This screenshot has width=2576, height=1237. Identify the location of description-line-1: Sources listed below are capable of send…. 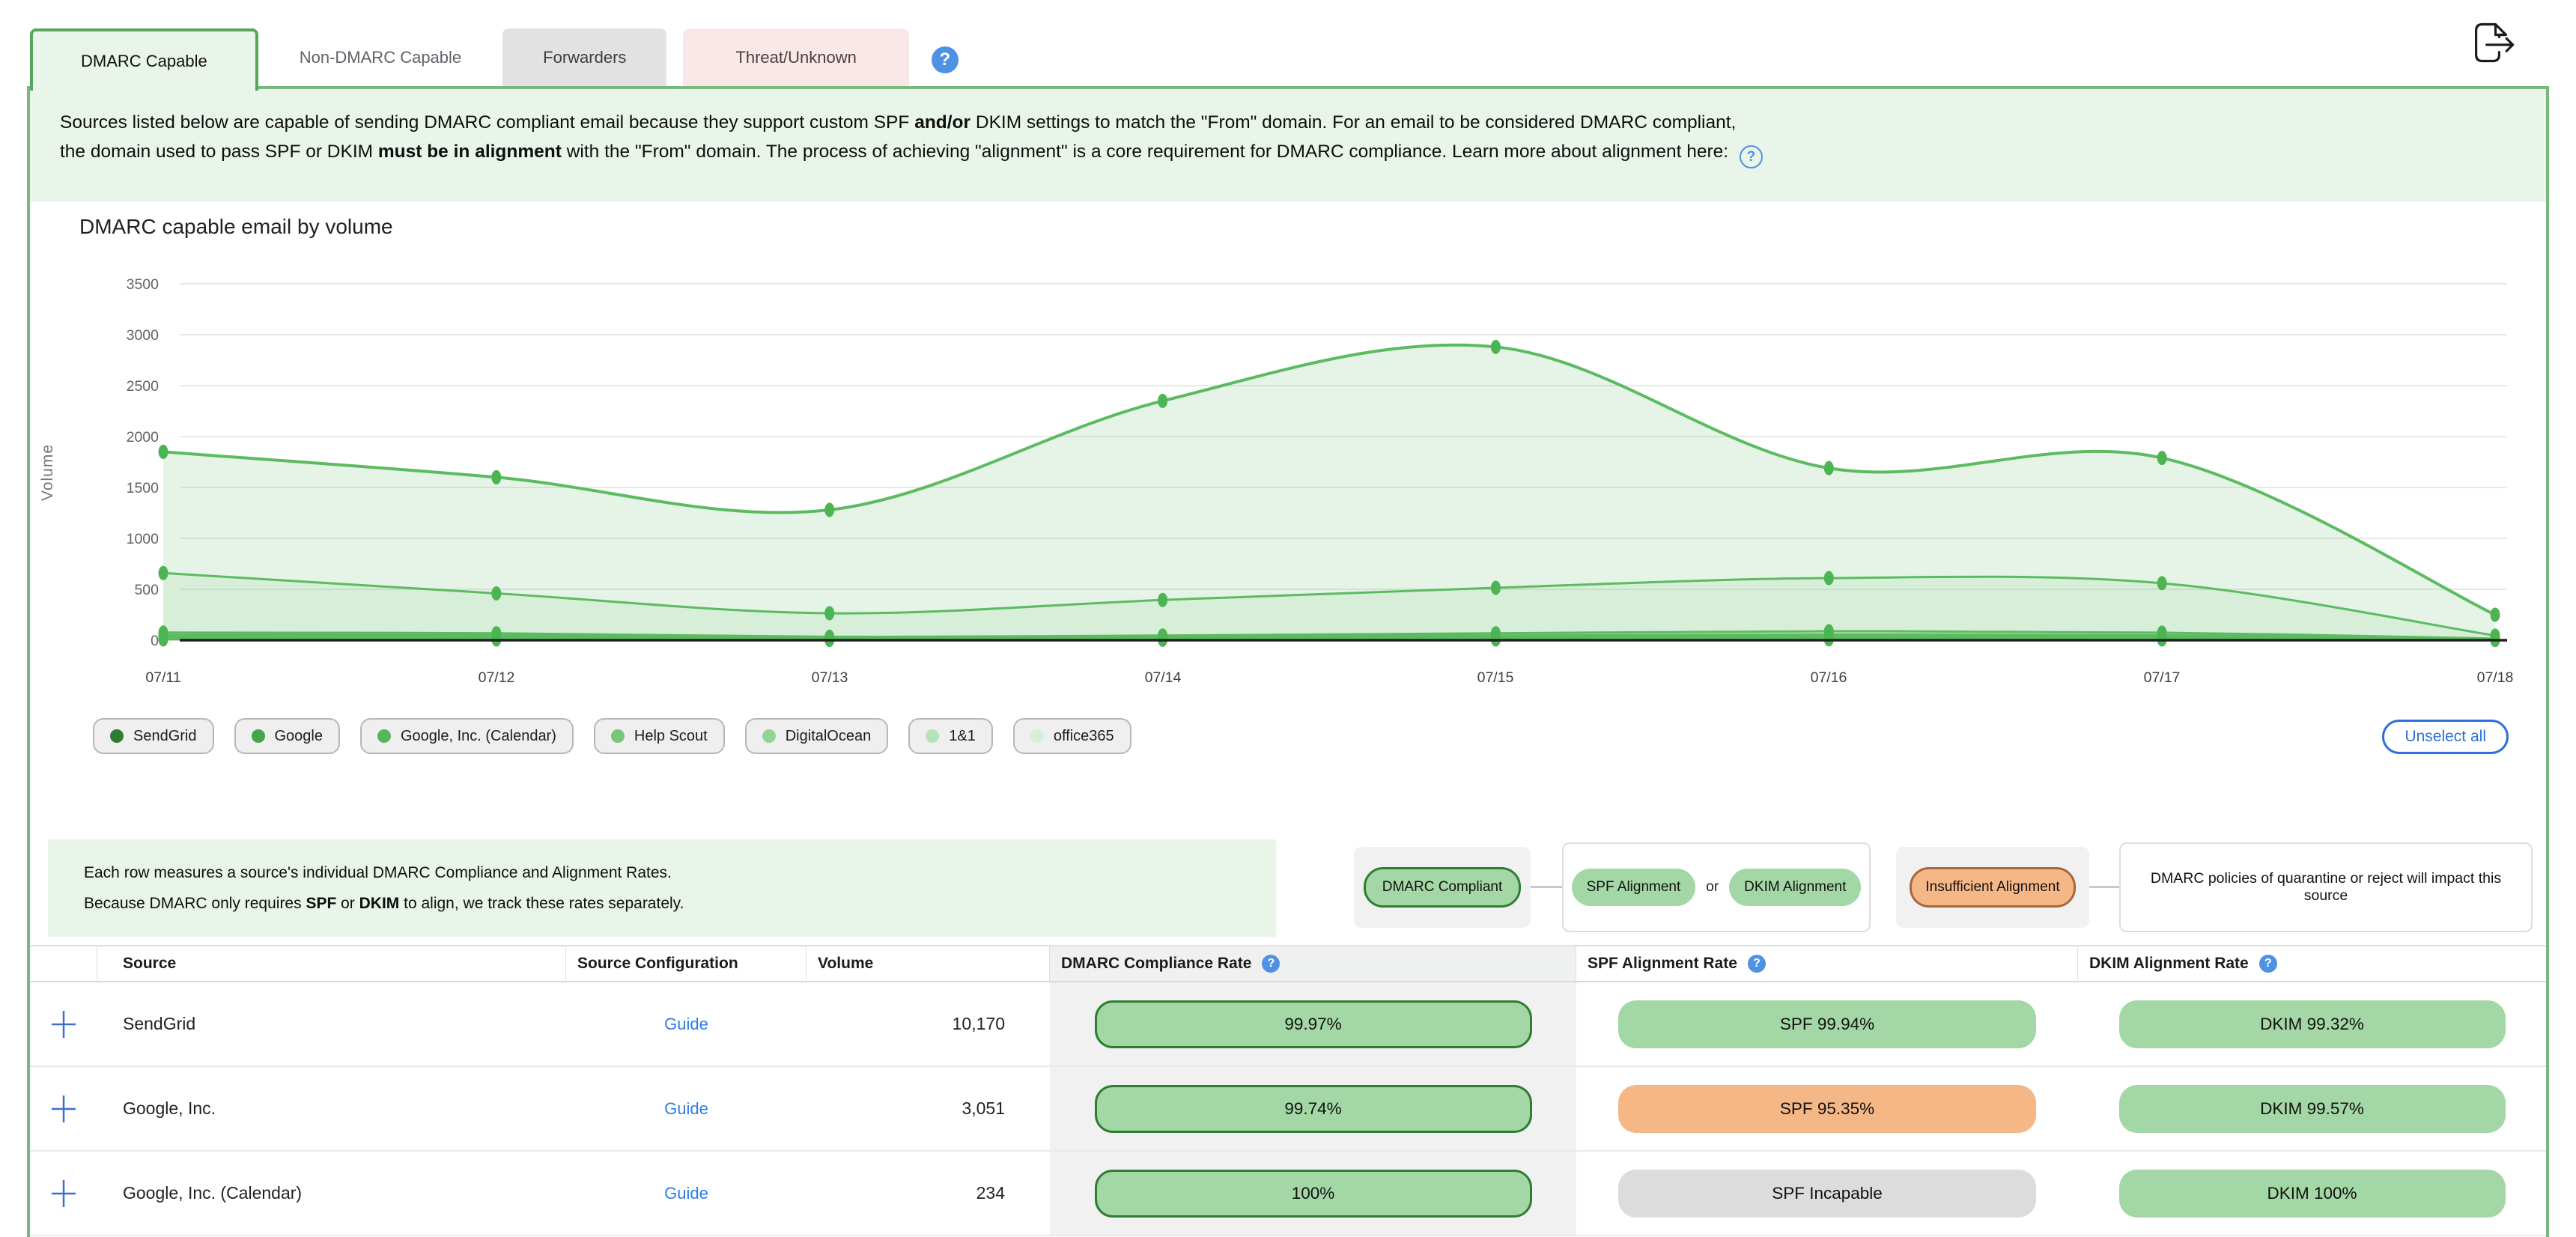
(898, 122).